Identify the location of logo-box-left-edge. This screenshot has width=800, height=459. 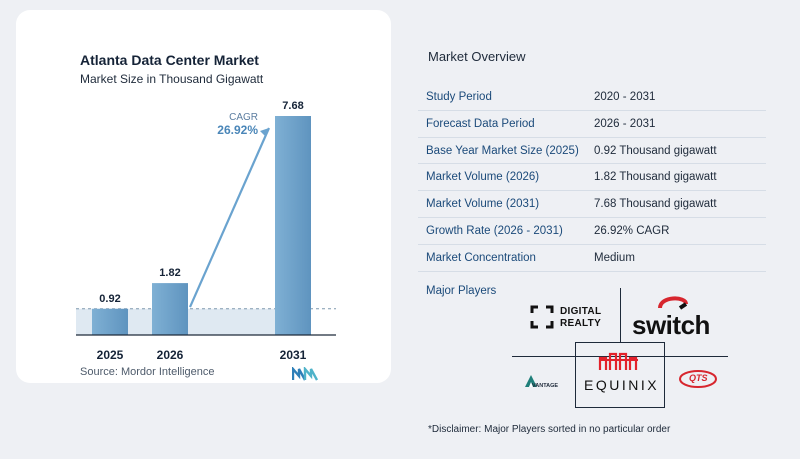
(575, 375).